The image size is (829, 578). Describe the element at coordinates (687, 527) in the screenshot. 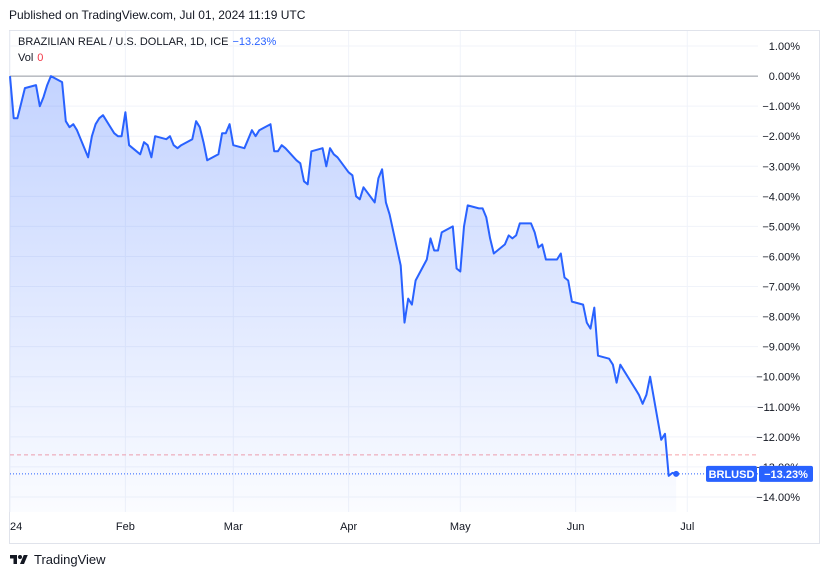

I see `x-tick-label: Jul` at that location.